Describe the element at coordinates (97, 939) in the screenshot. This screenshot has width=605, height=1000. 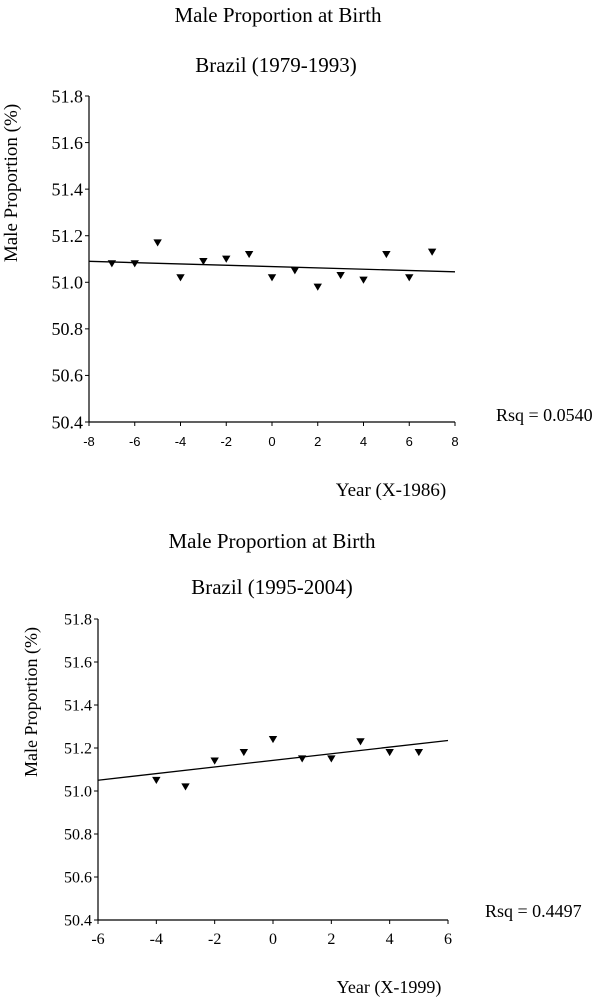
I see `chart-2-xtick-label: -6` at that location.